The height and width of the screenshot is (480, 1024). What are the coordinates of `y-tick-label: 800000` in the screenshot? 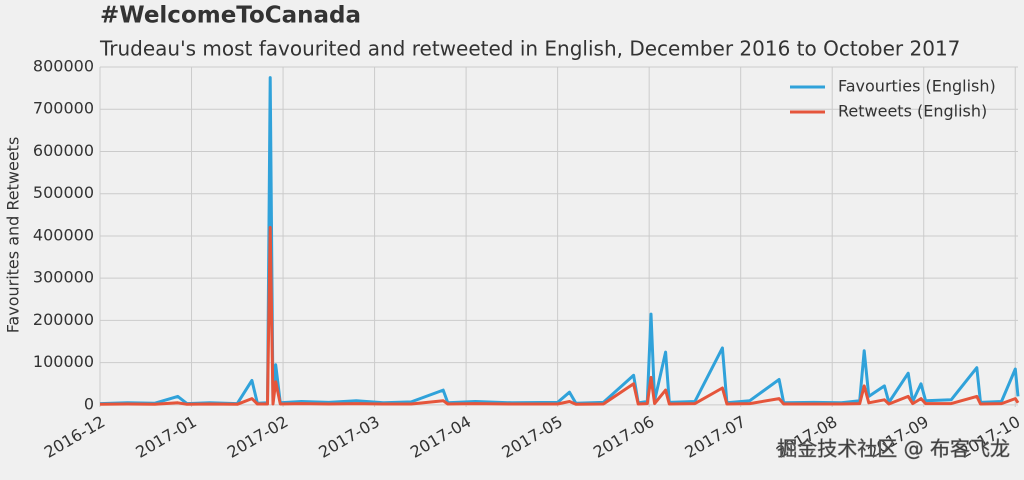 It's located at (63, 66).